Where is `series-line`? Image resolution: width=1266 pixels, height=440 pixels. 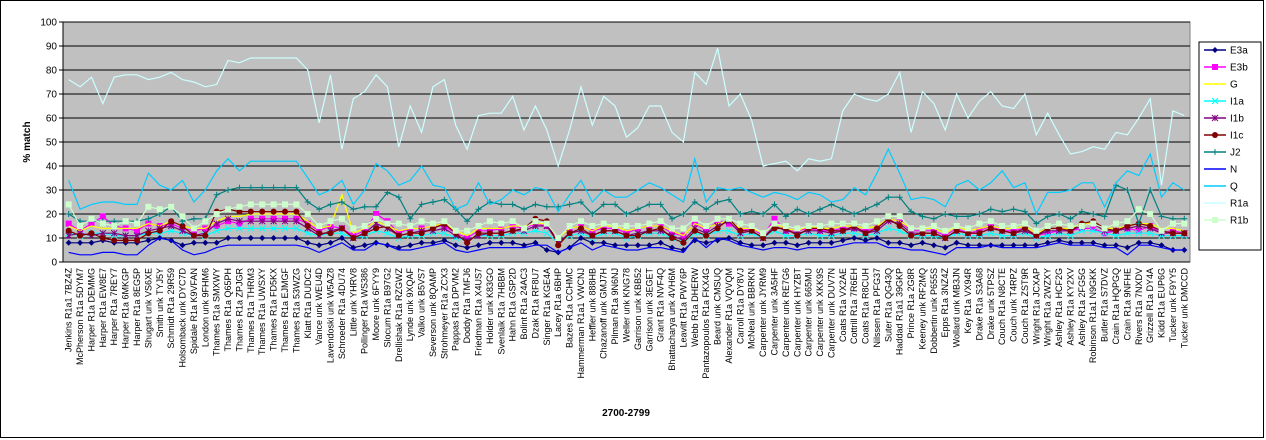
series-line is located at coordinates (626, 246).